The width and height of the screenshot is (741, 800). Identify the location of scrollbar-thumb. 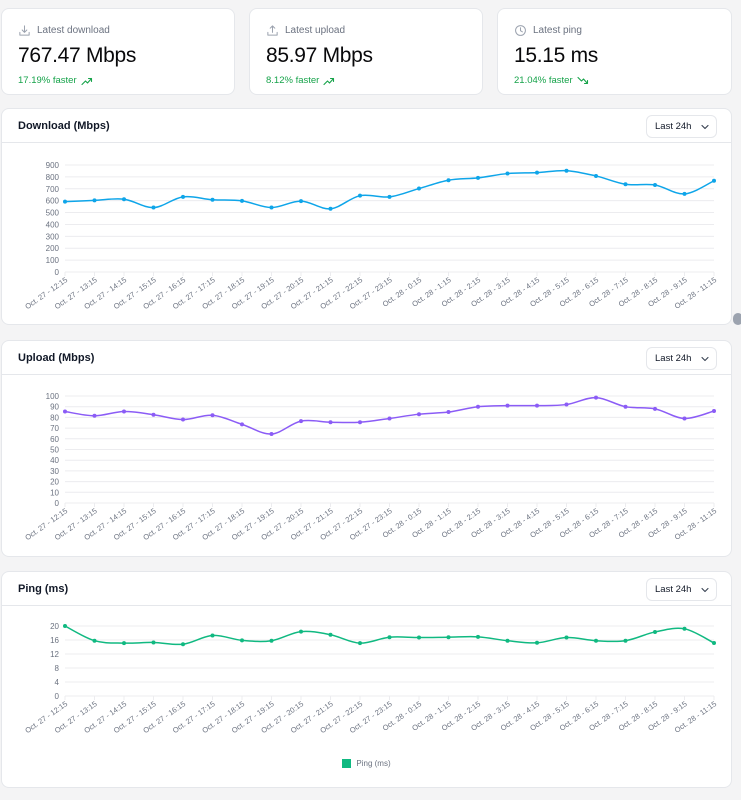
(737, 319).